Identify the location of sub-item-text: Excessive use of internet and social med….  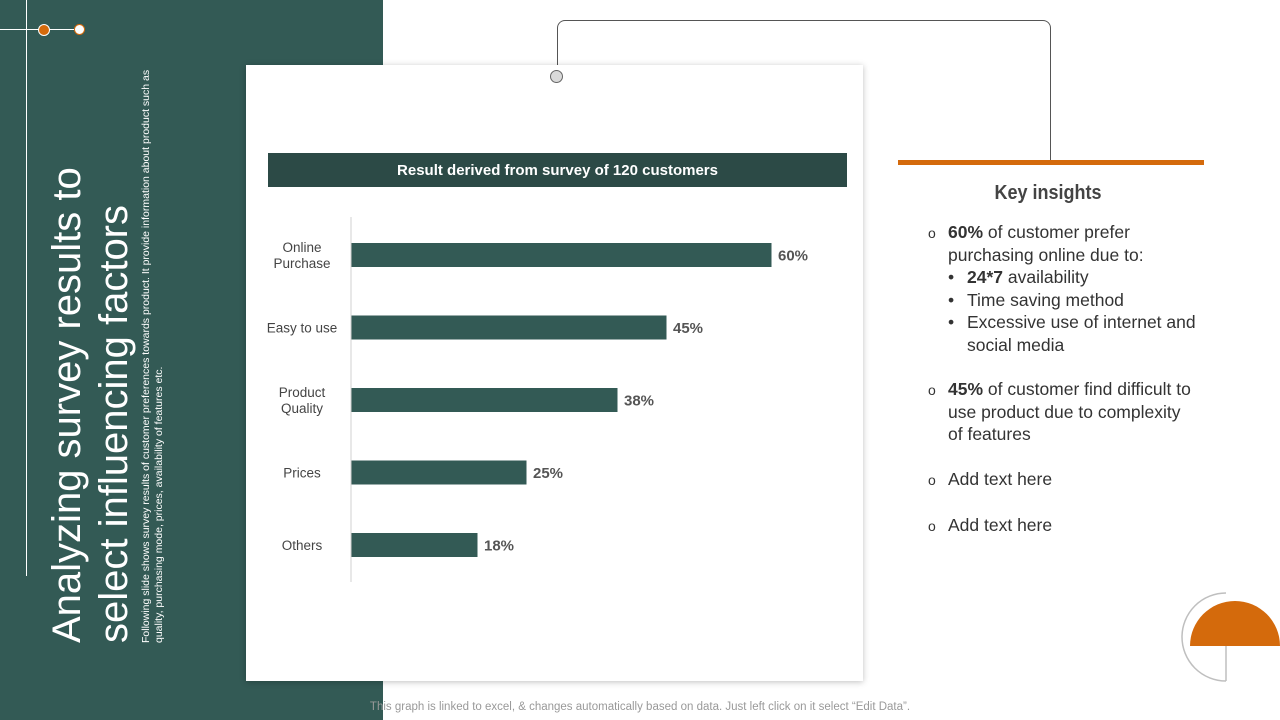
(1081, 333).